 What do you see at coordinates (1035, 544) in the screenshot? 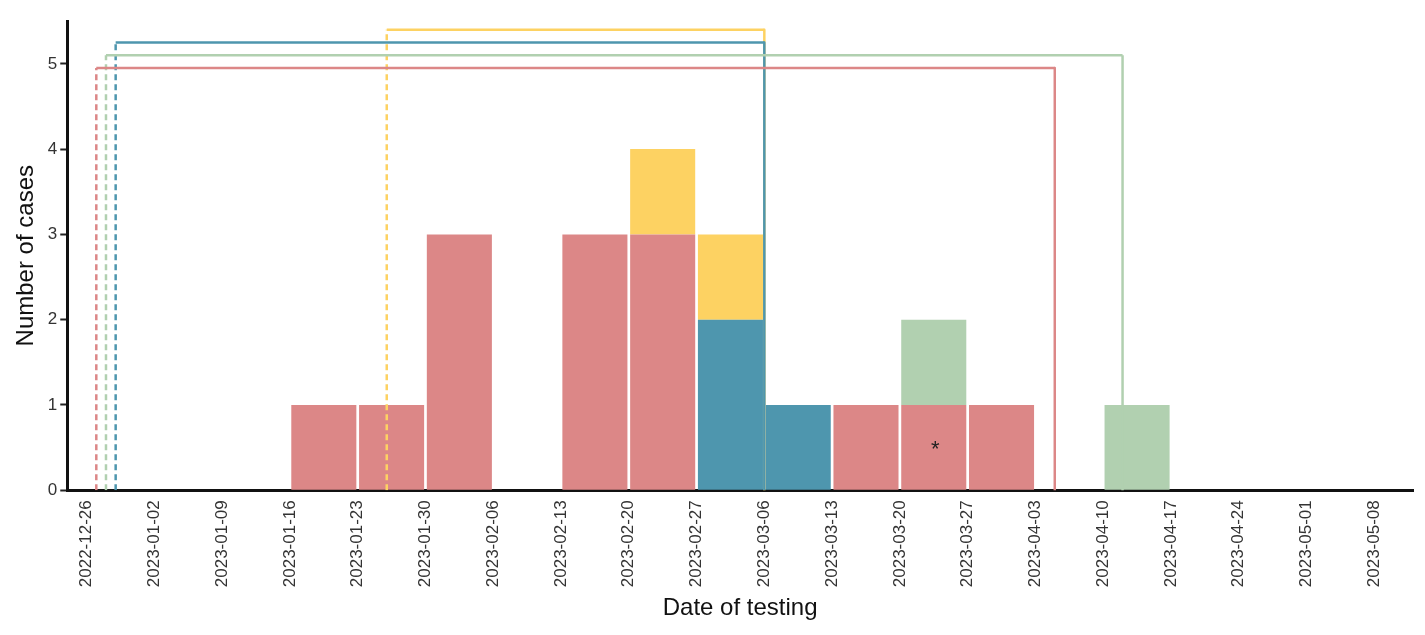
I see `x-tick-label: 2023-04-03` at bounding box center [1035, 544].